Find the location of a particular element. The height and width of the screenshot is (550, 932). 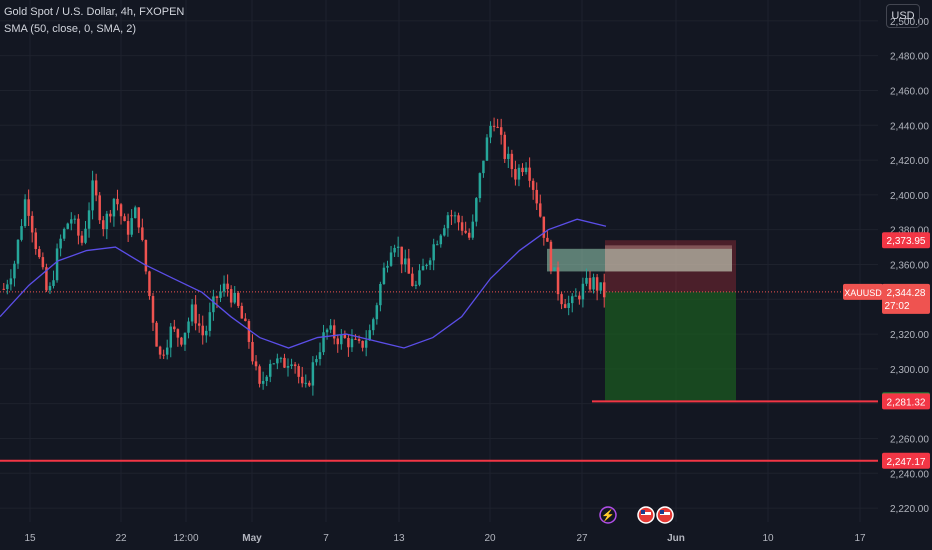

time-axis: 15 22 12:00 May 7 13 20 27 Jun 10 17 is located at coordinates (445, 538).